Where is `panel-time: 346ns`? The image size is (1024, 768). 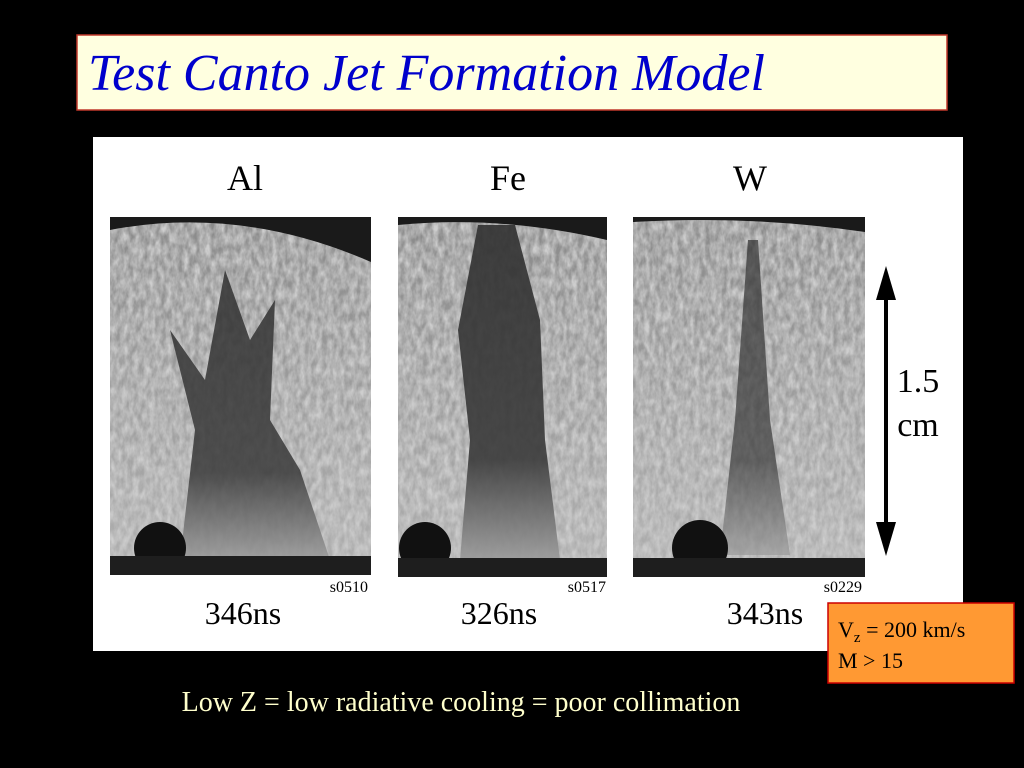 panel-time: 346ns is located at coordinates (243, 613).